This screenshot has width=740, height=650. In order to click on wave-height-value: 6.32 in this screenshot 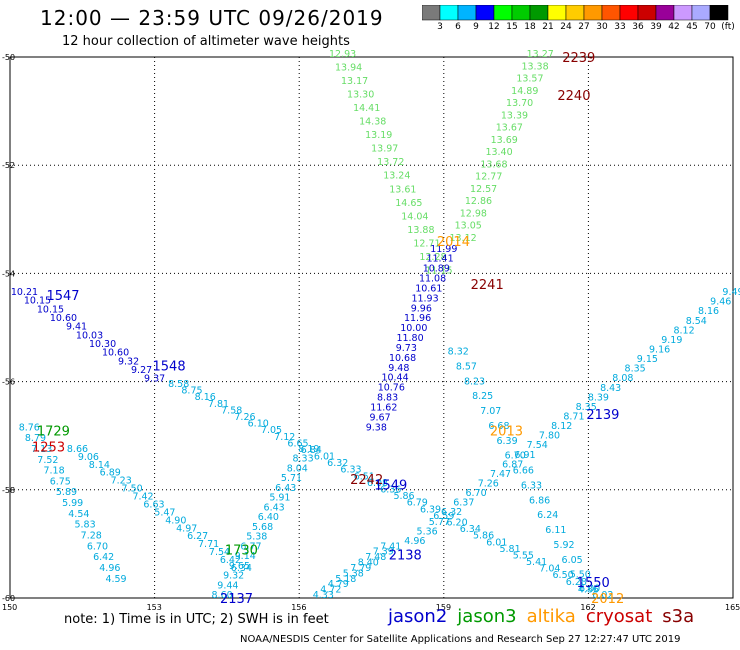, I will do `click(451, 512)`.